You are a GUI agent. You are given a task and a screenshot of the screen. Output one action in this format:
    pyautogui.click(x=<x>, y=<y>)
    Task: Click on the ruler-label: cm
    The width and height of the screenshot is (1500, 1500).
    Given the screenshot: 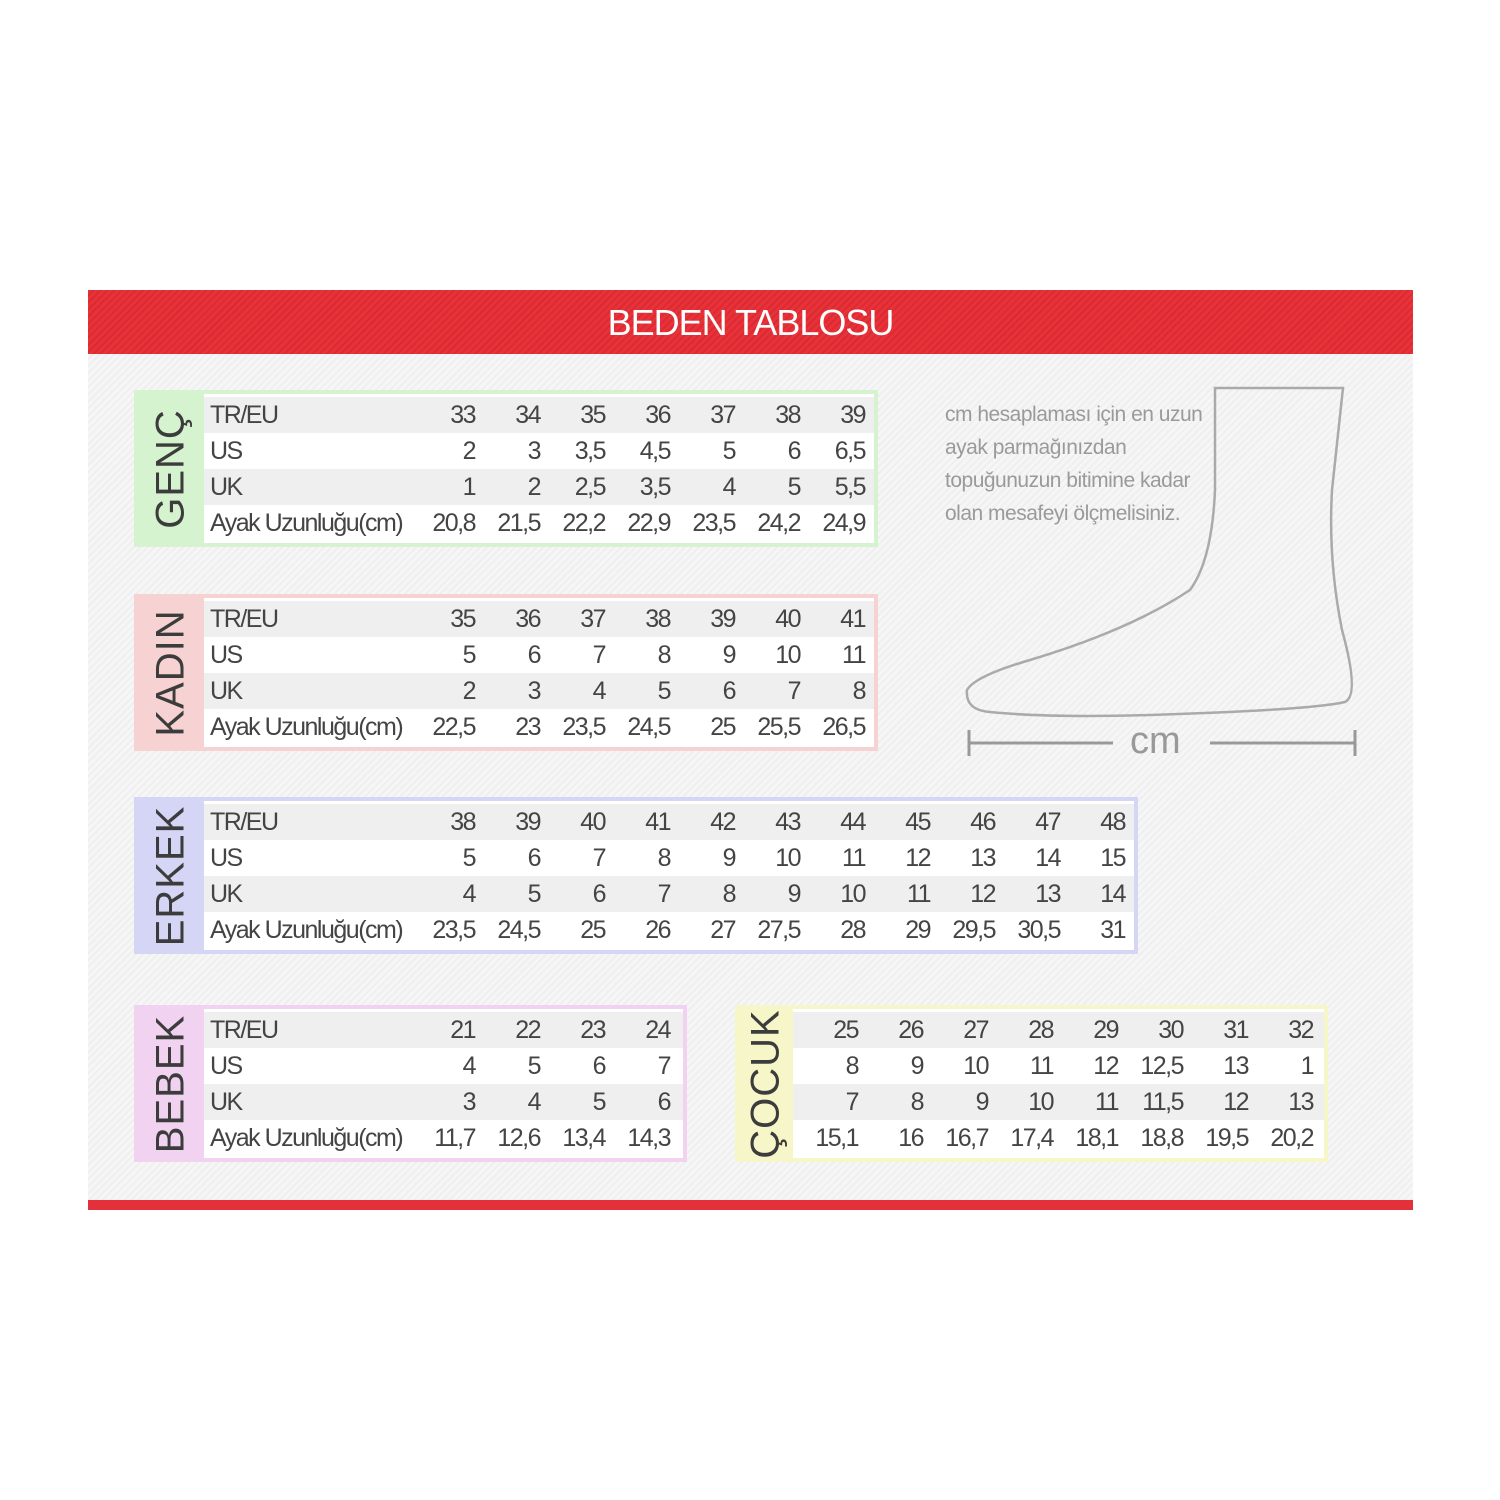 What is the action you would take?
    pyautogui.click(x=1155, y=741)
    